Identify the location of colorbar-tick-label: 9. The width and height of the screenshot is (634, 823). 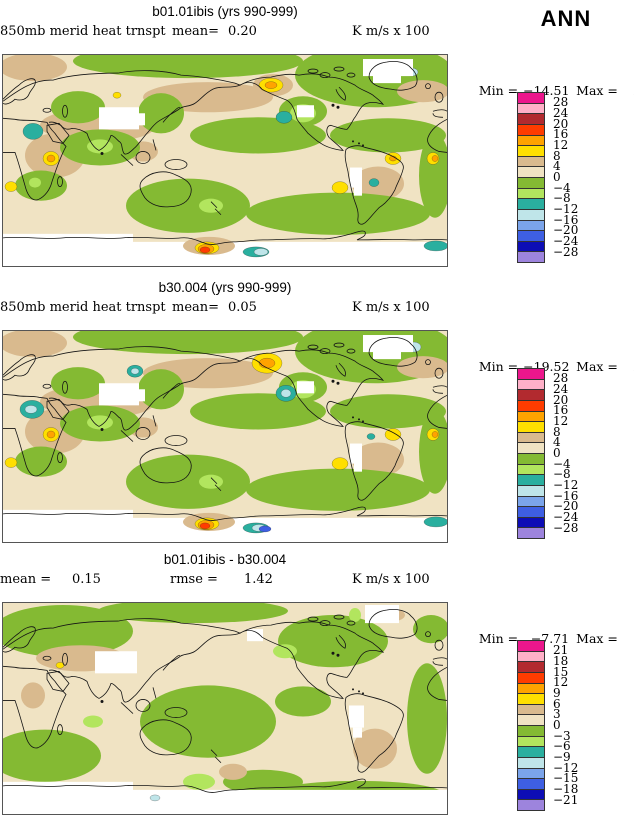
(557, 692).